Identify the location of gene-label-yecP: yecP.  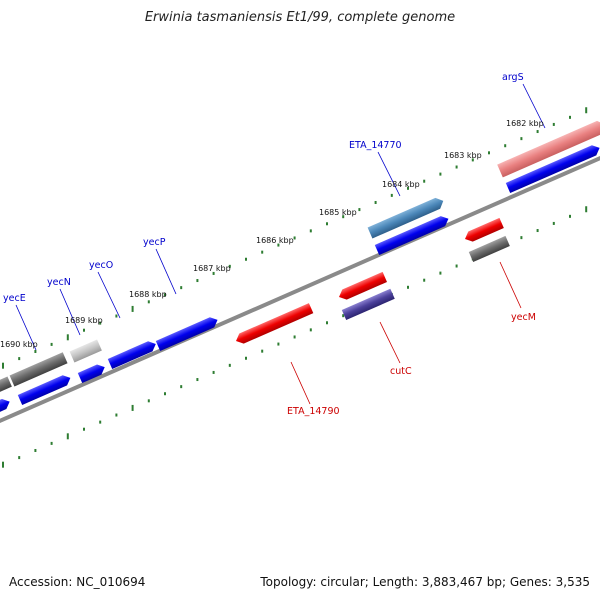
(154, 242).